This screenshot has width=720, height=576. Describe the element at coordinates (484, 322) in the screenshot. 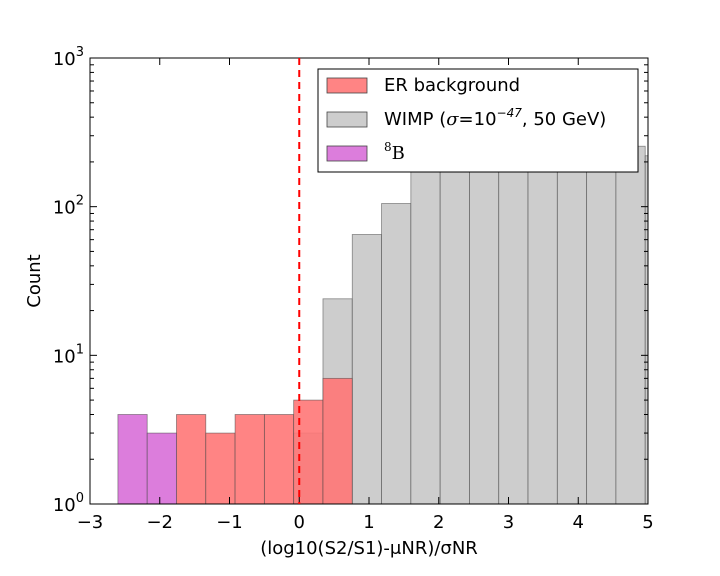

I see `bar-wimp-10-50-gev--12` at that location.